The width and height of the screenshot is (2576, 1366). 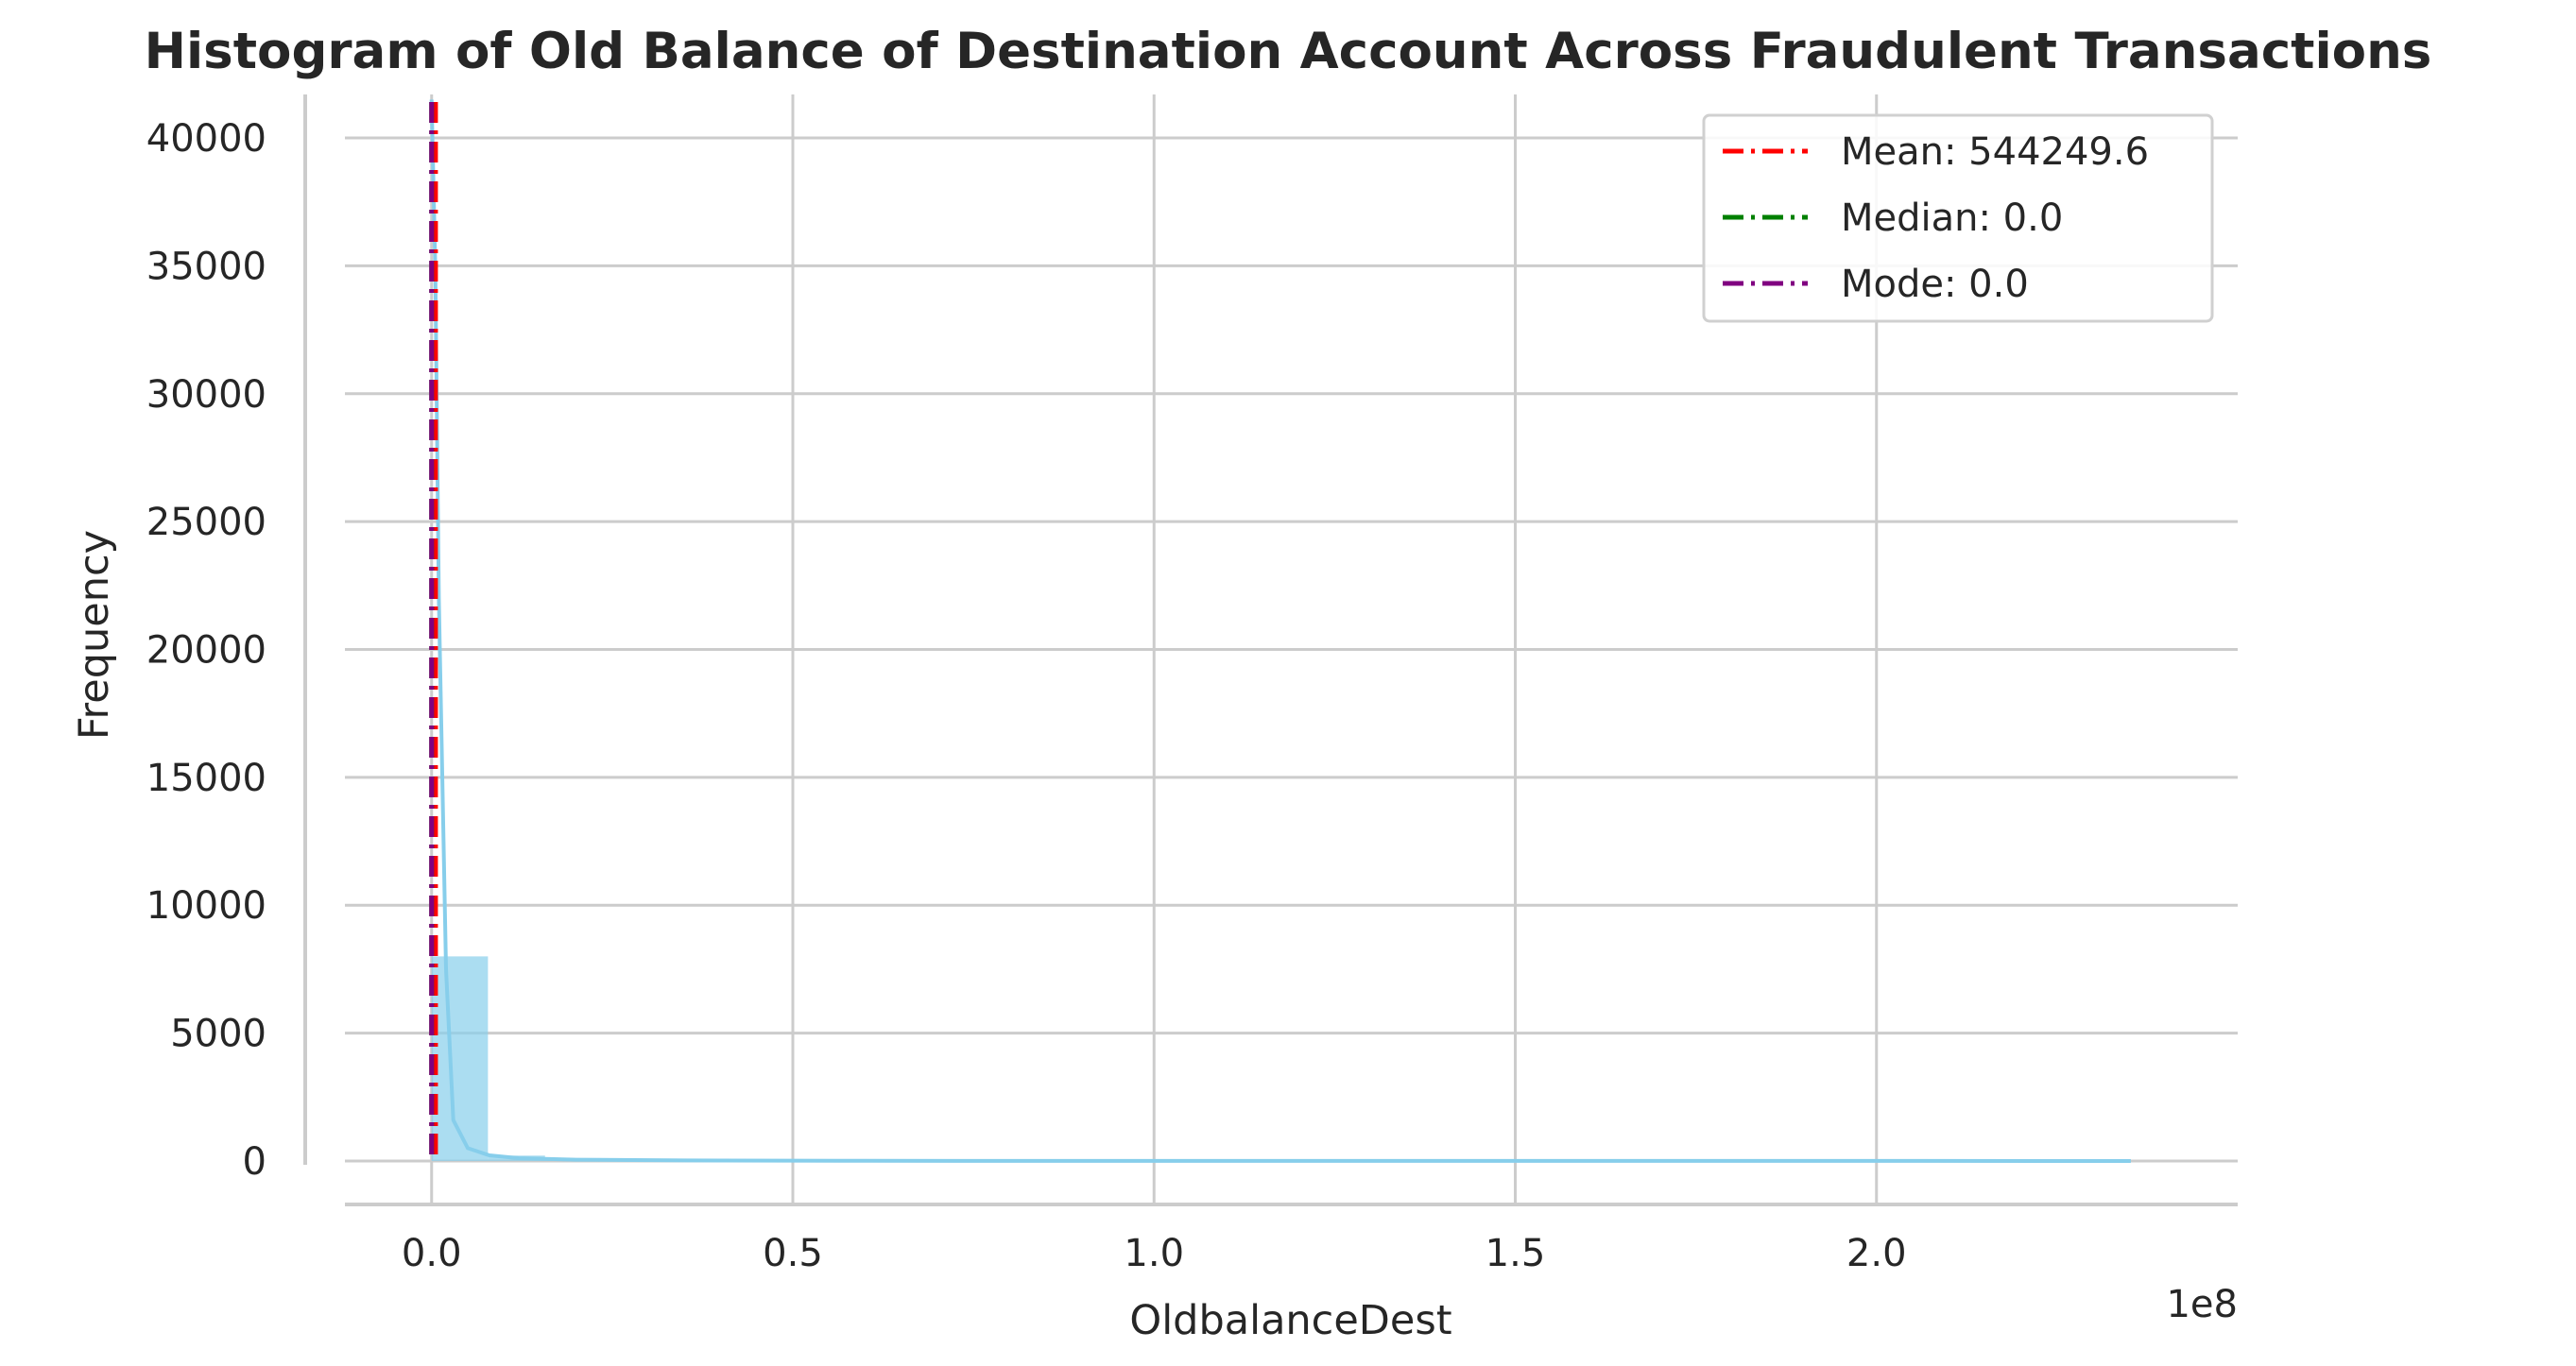 What do you see at coordinates (206, 395) in the screenshot?
I see `y-tick-label: 30000` at bounding box center [206, 395].